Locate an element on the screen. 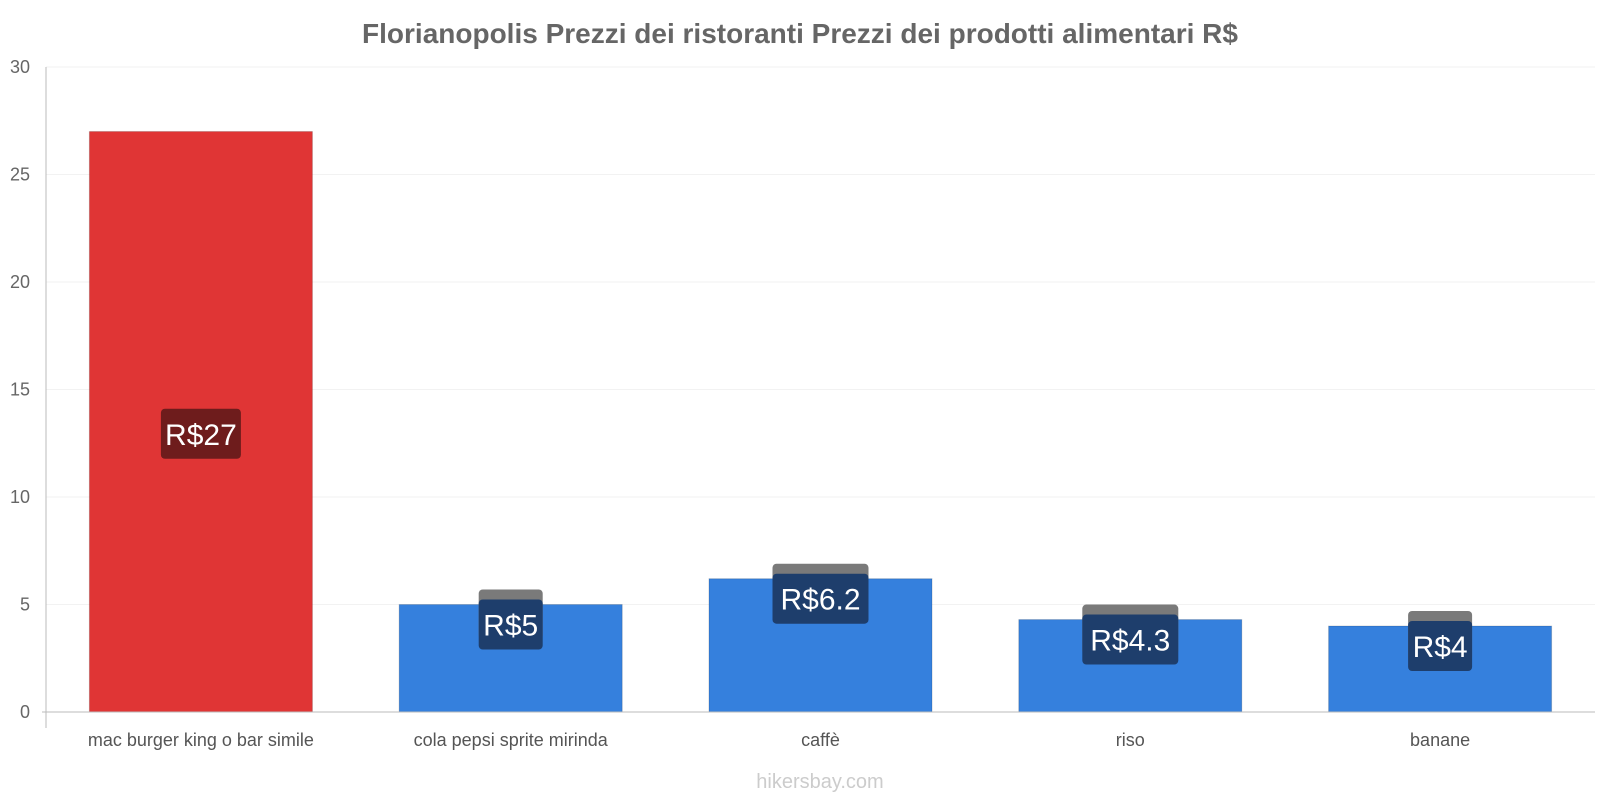  x-tick-label: banane is located at coordinates (1440, 740).